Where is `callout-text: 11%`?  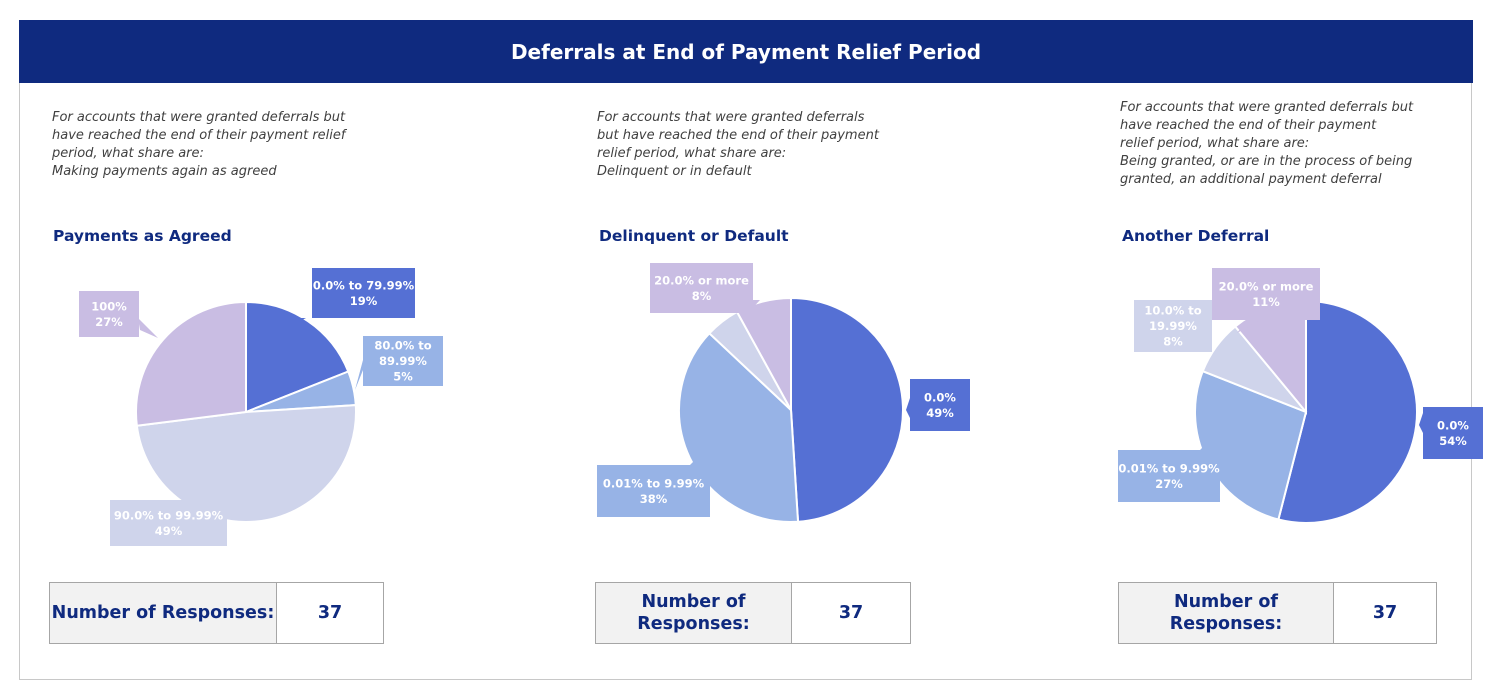
callout-text: 11% is located at coordinates (1266, 302).